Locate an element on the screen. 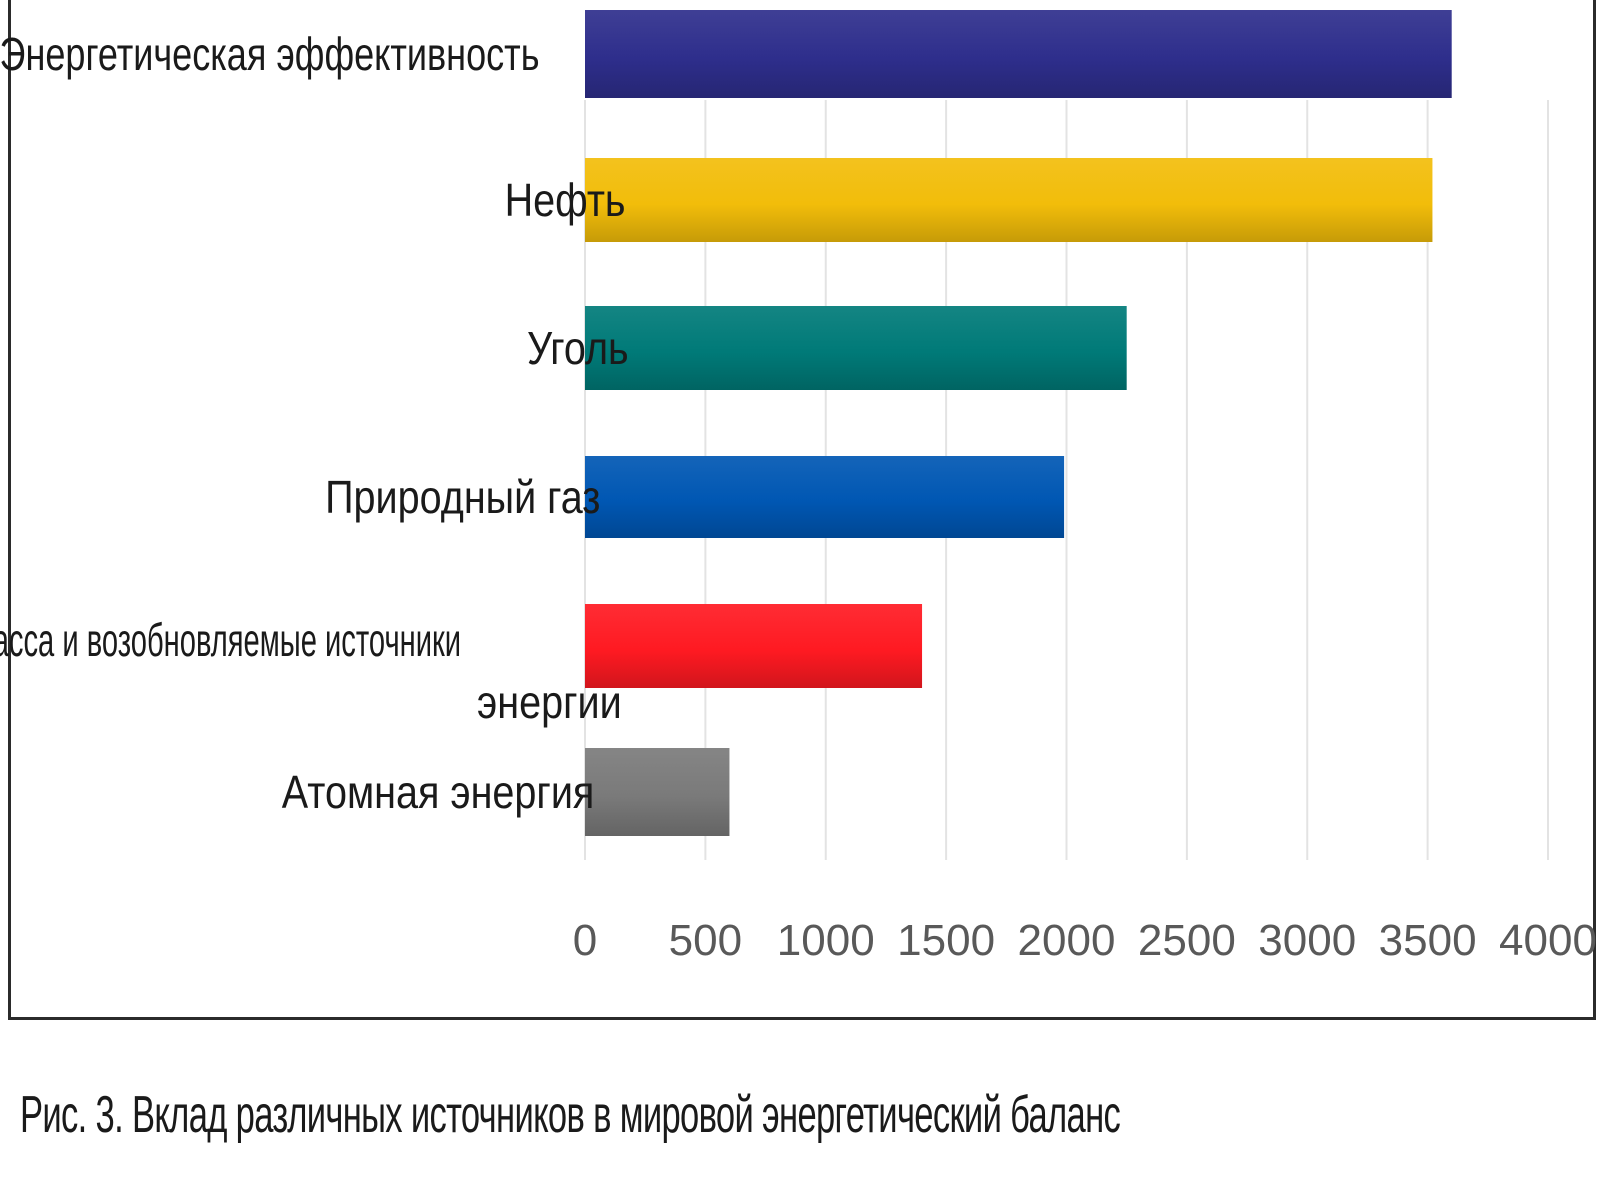 The height and width of the screenshot is (1200, 1600). x-tick-label: 0 is located at coordinates (585, 940).